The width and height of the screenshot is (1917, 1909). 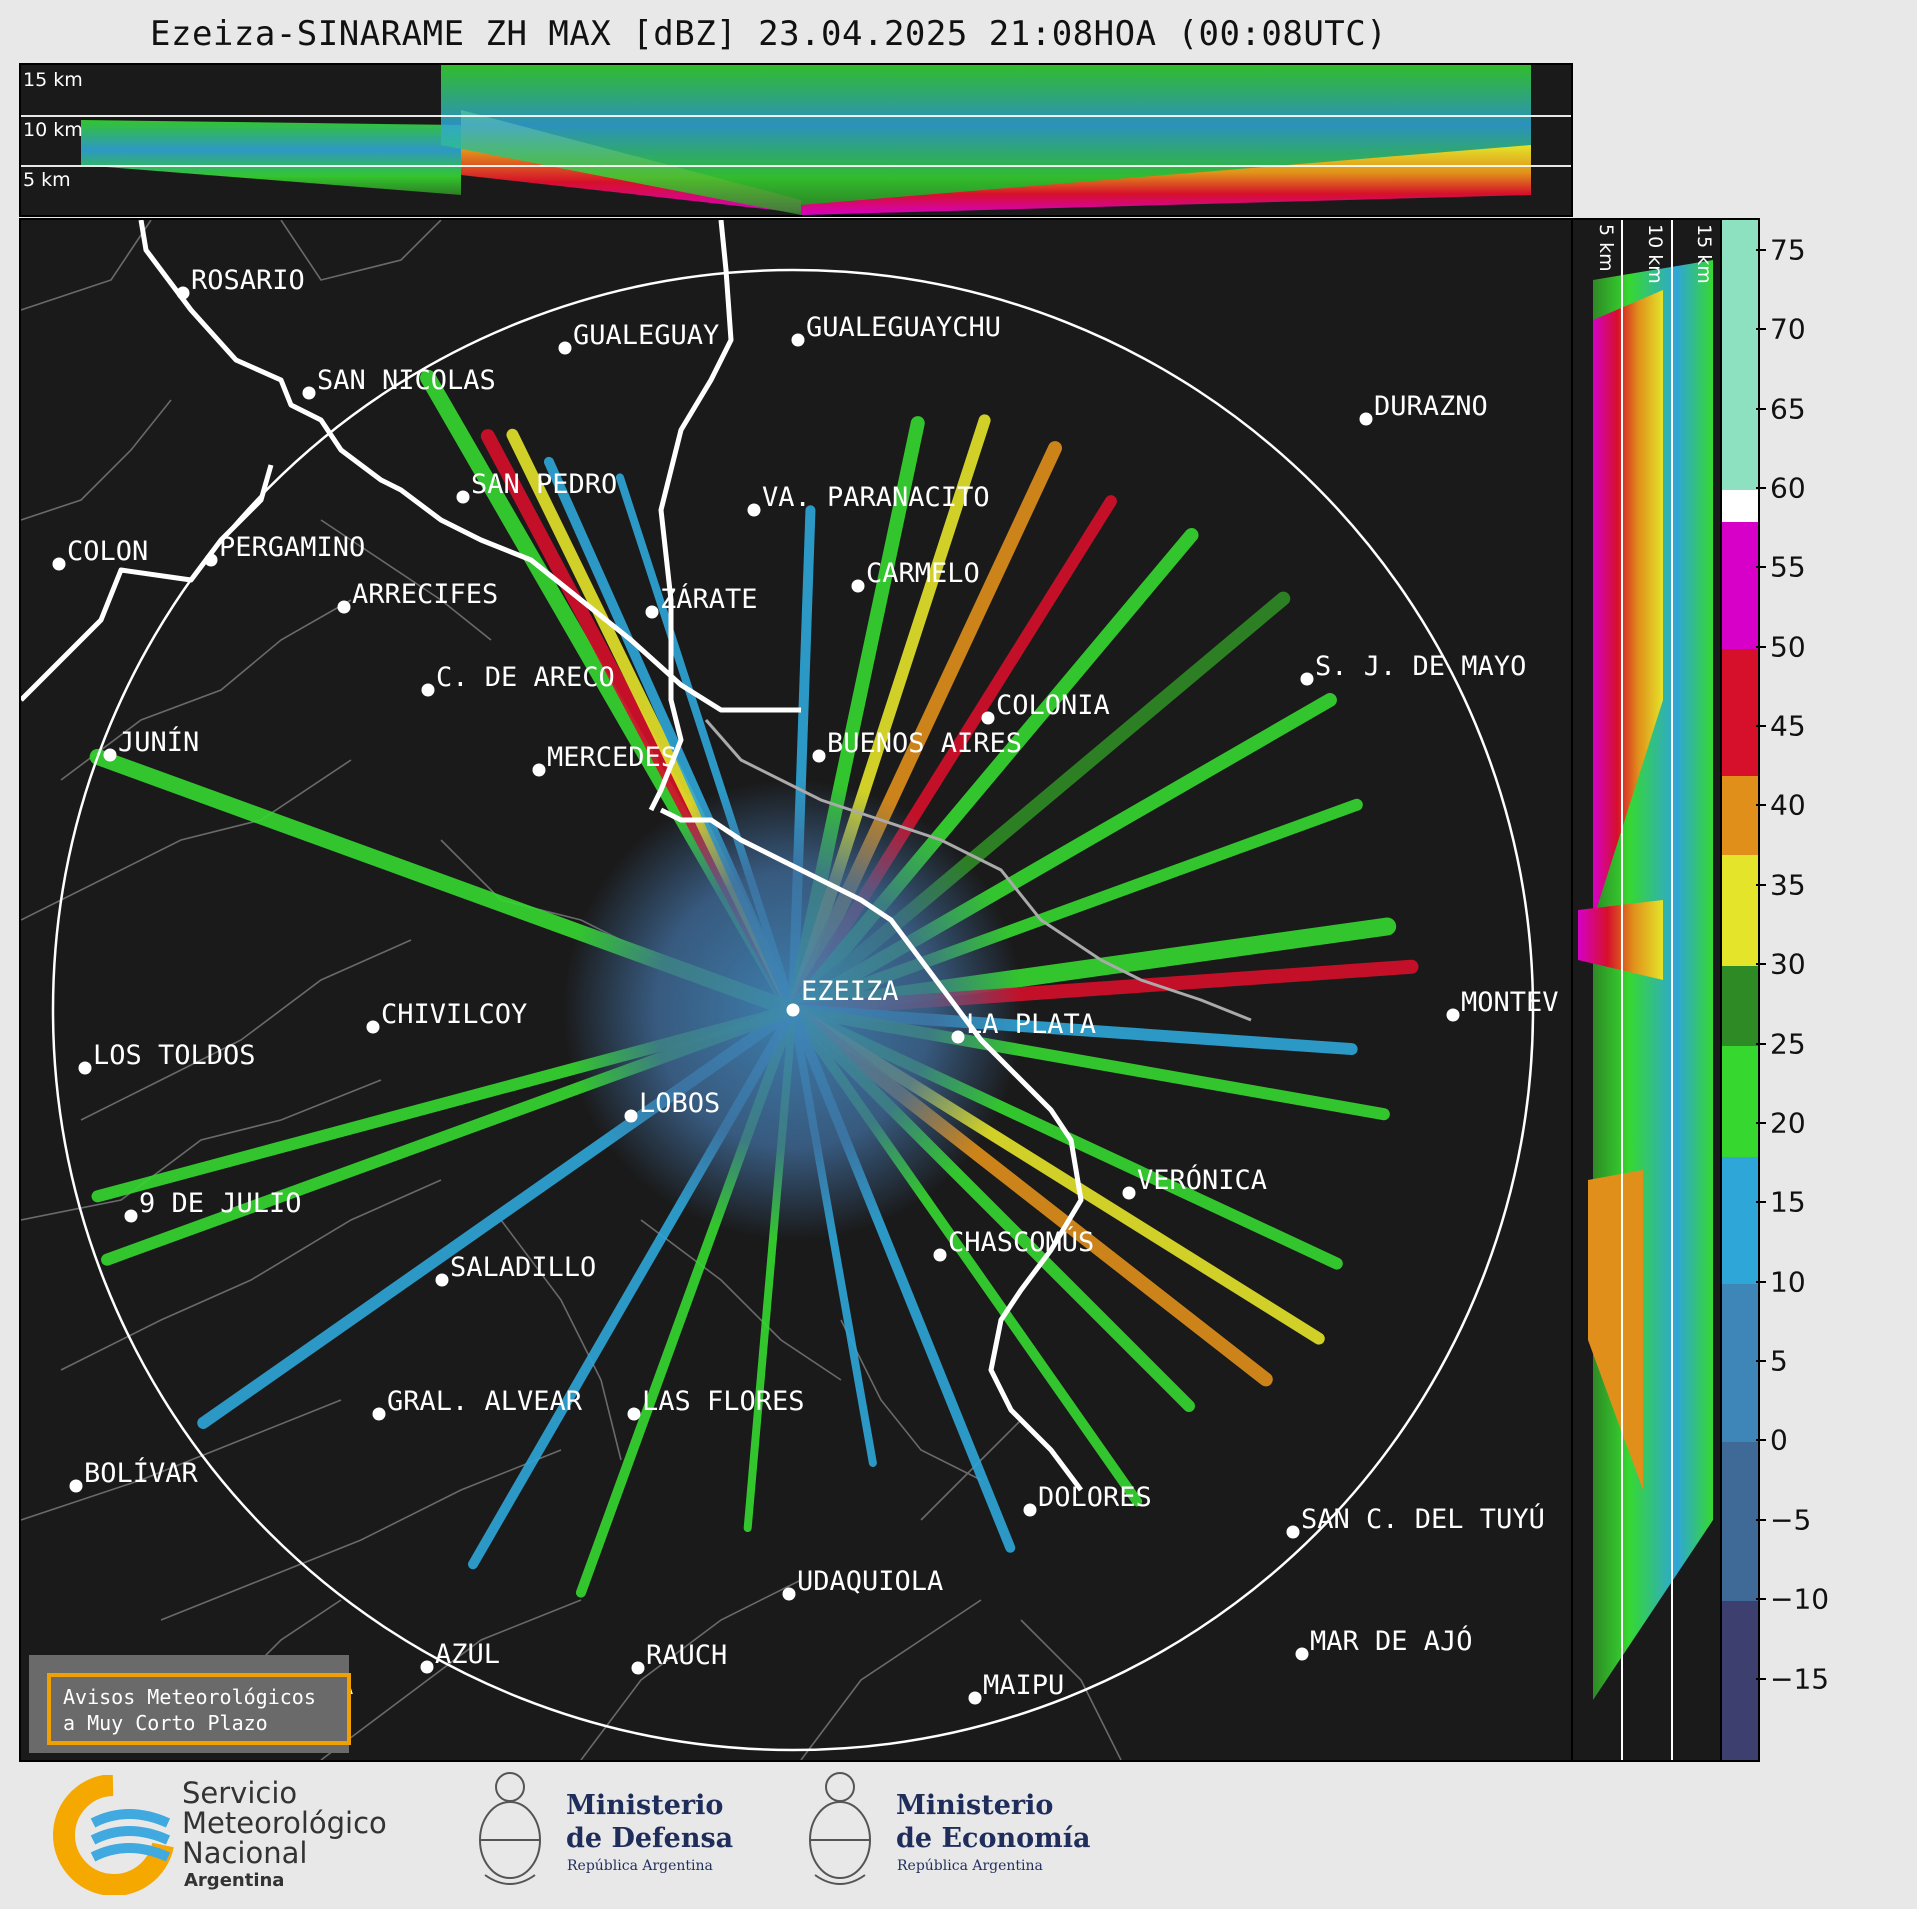 What do you see at coordinates (174, 1055) in the screenshot?
I see `city-label-los-toldos: LOS TOLDOS` at bounding box center [174, 1055].